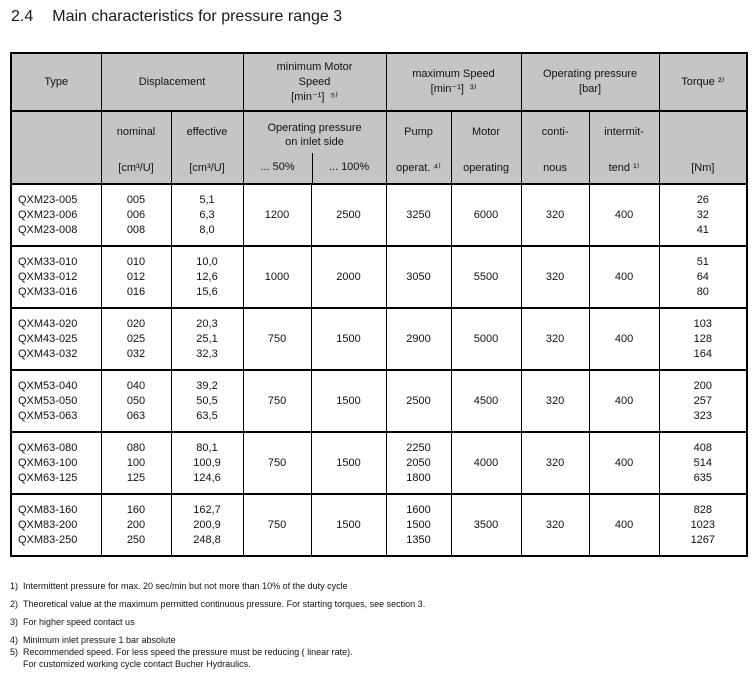 This screenshot has width=755, height=677. What do you see at coordinates (624, 147) in the screenshot?
I see `col-header-intermittent: intermit- tend ¹⁾` at bounding box center [624, 147].